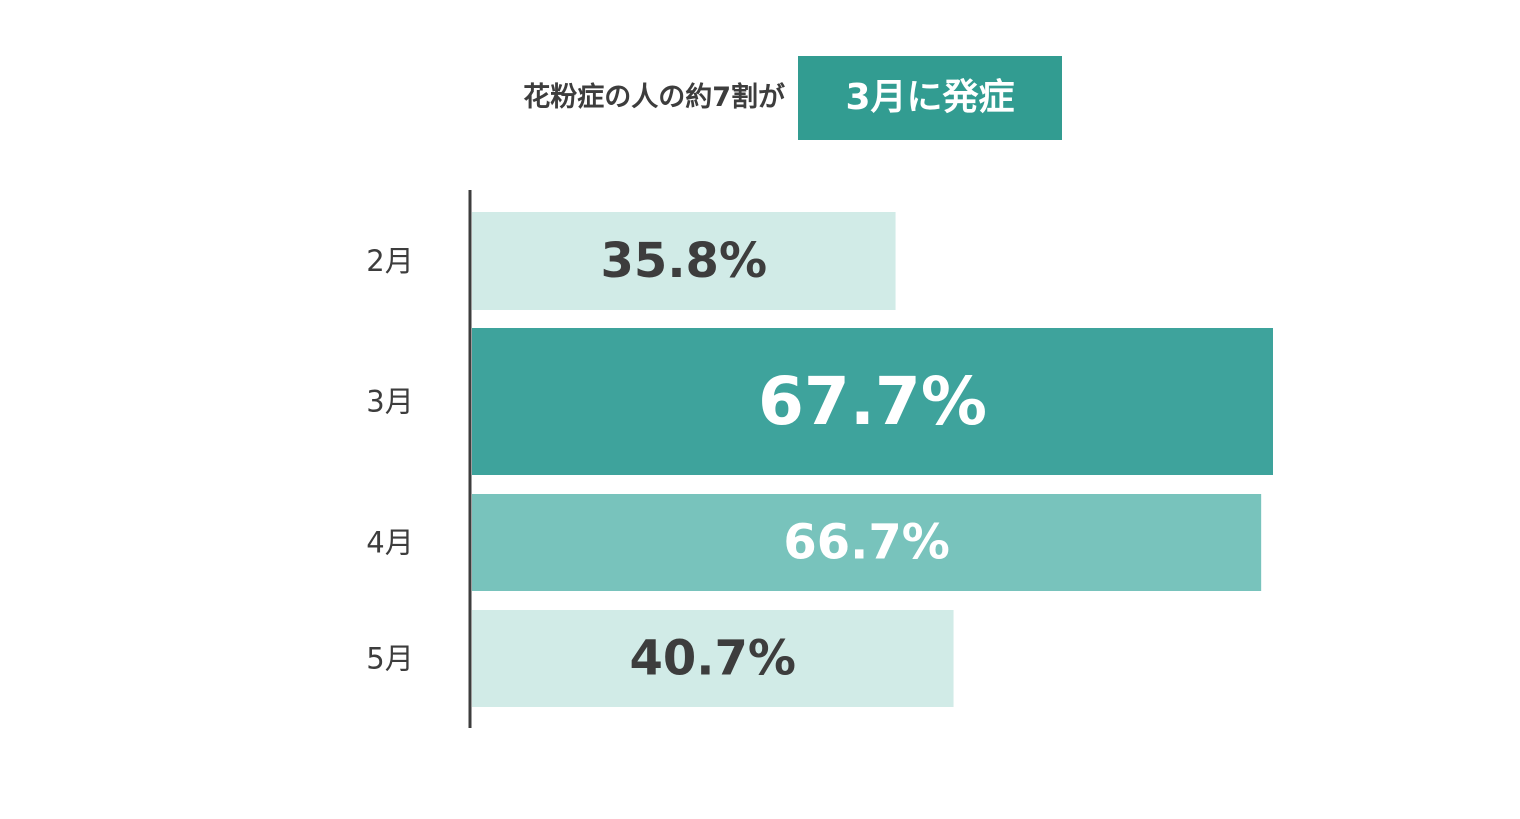 The width and height of the screenshot is (1520, 819). What do you see at coordinates (389, 261) in the screenshot?
I see `category-label-2月: 2月` at bounding box center [389, 261].